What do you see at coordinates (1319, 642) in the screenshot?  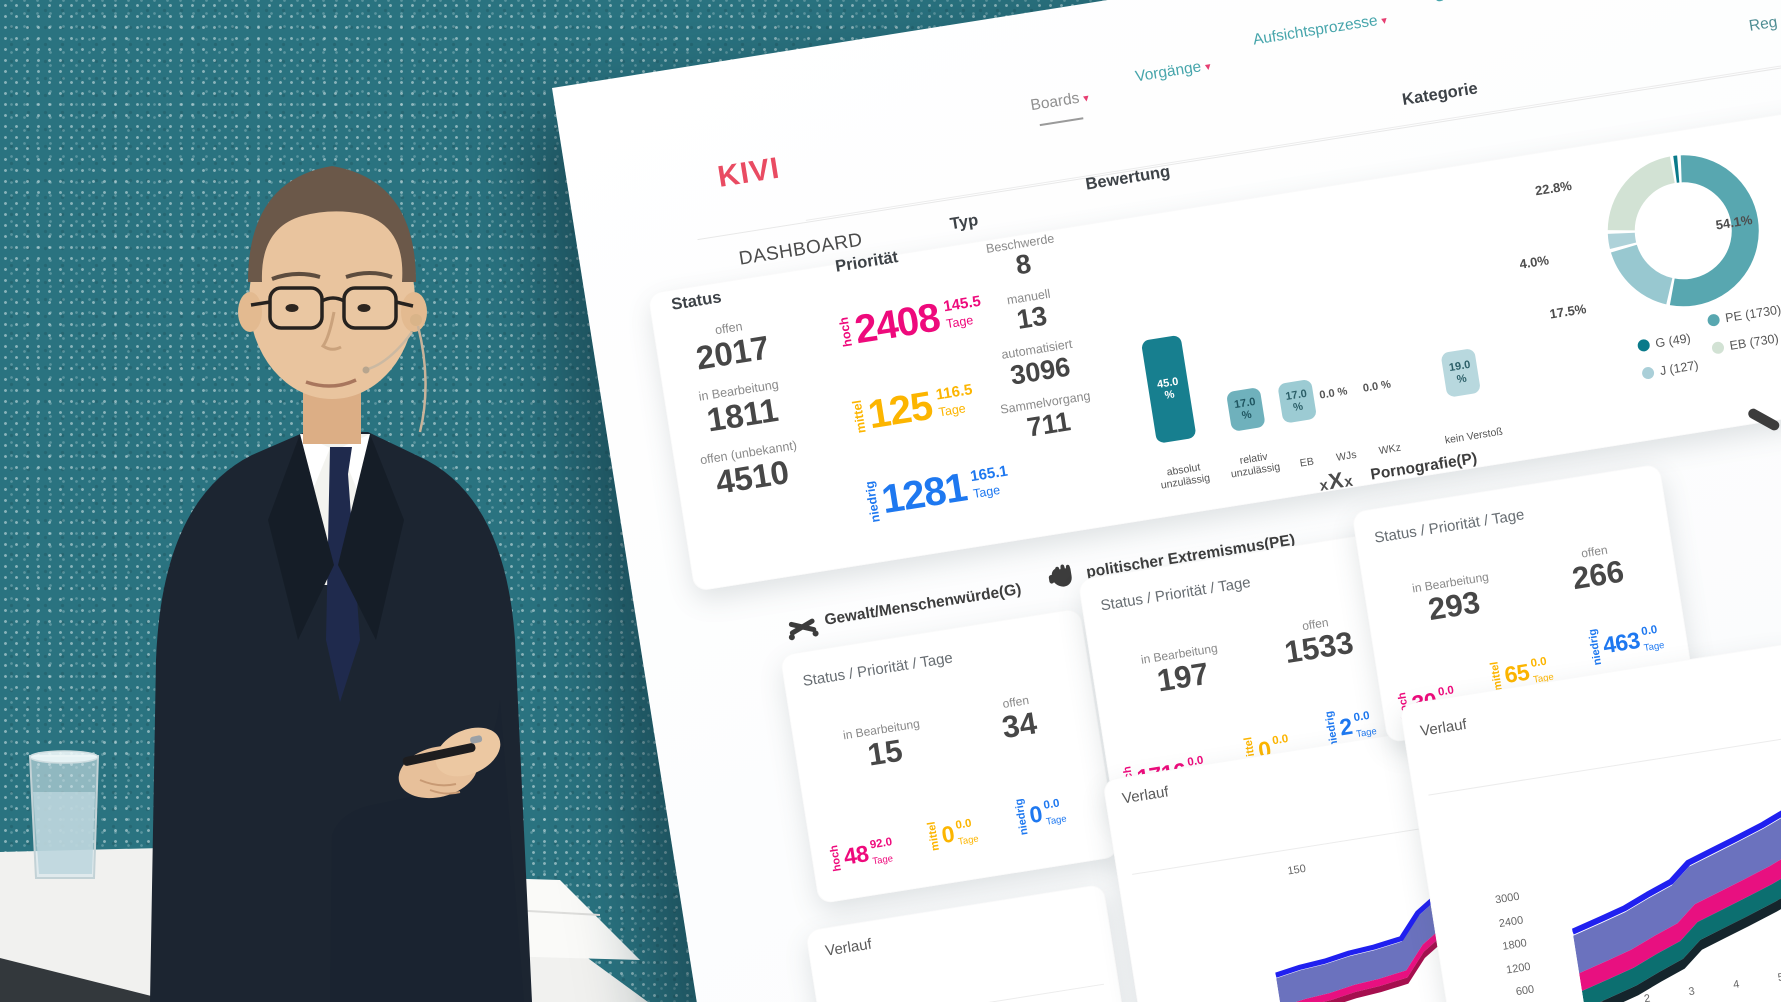 I see `pe-offen: offen 1533` at bounding box center [1319, 642].